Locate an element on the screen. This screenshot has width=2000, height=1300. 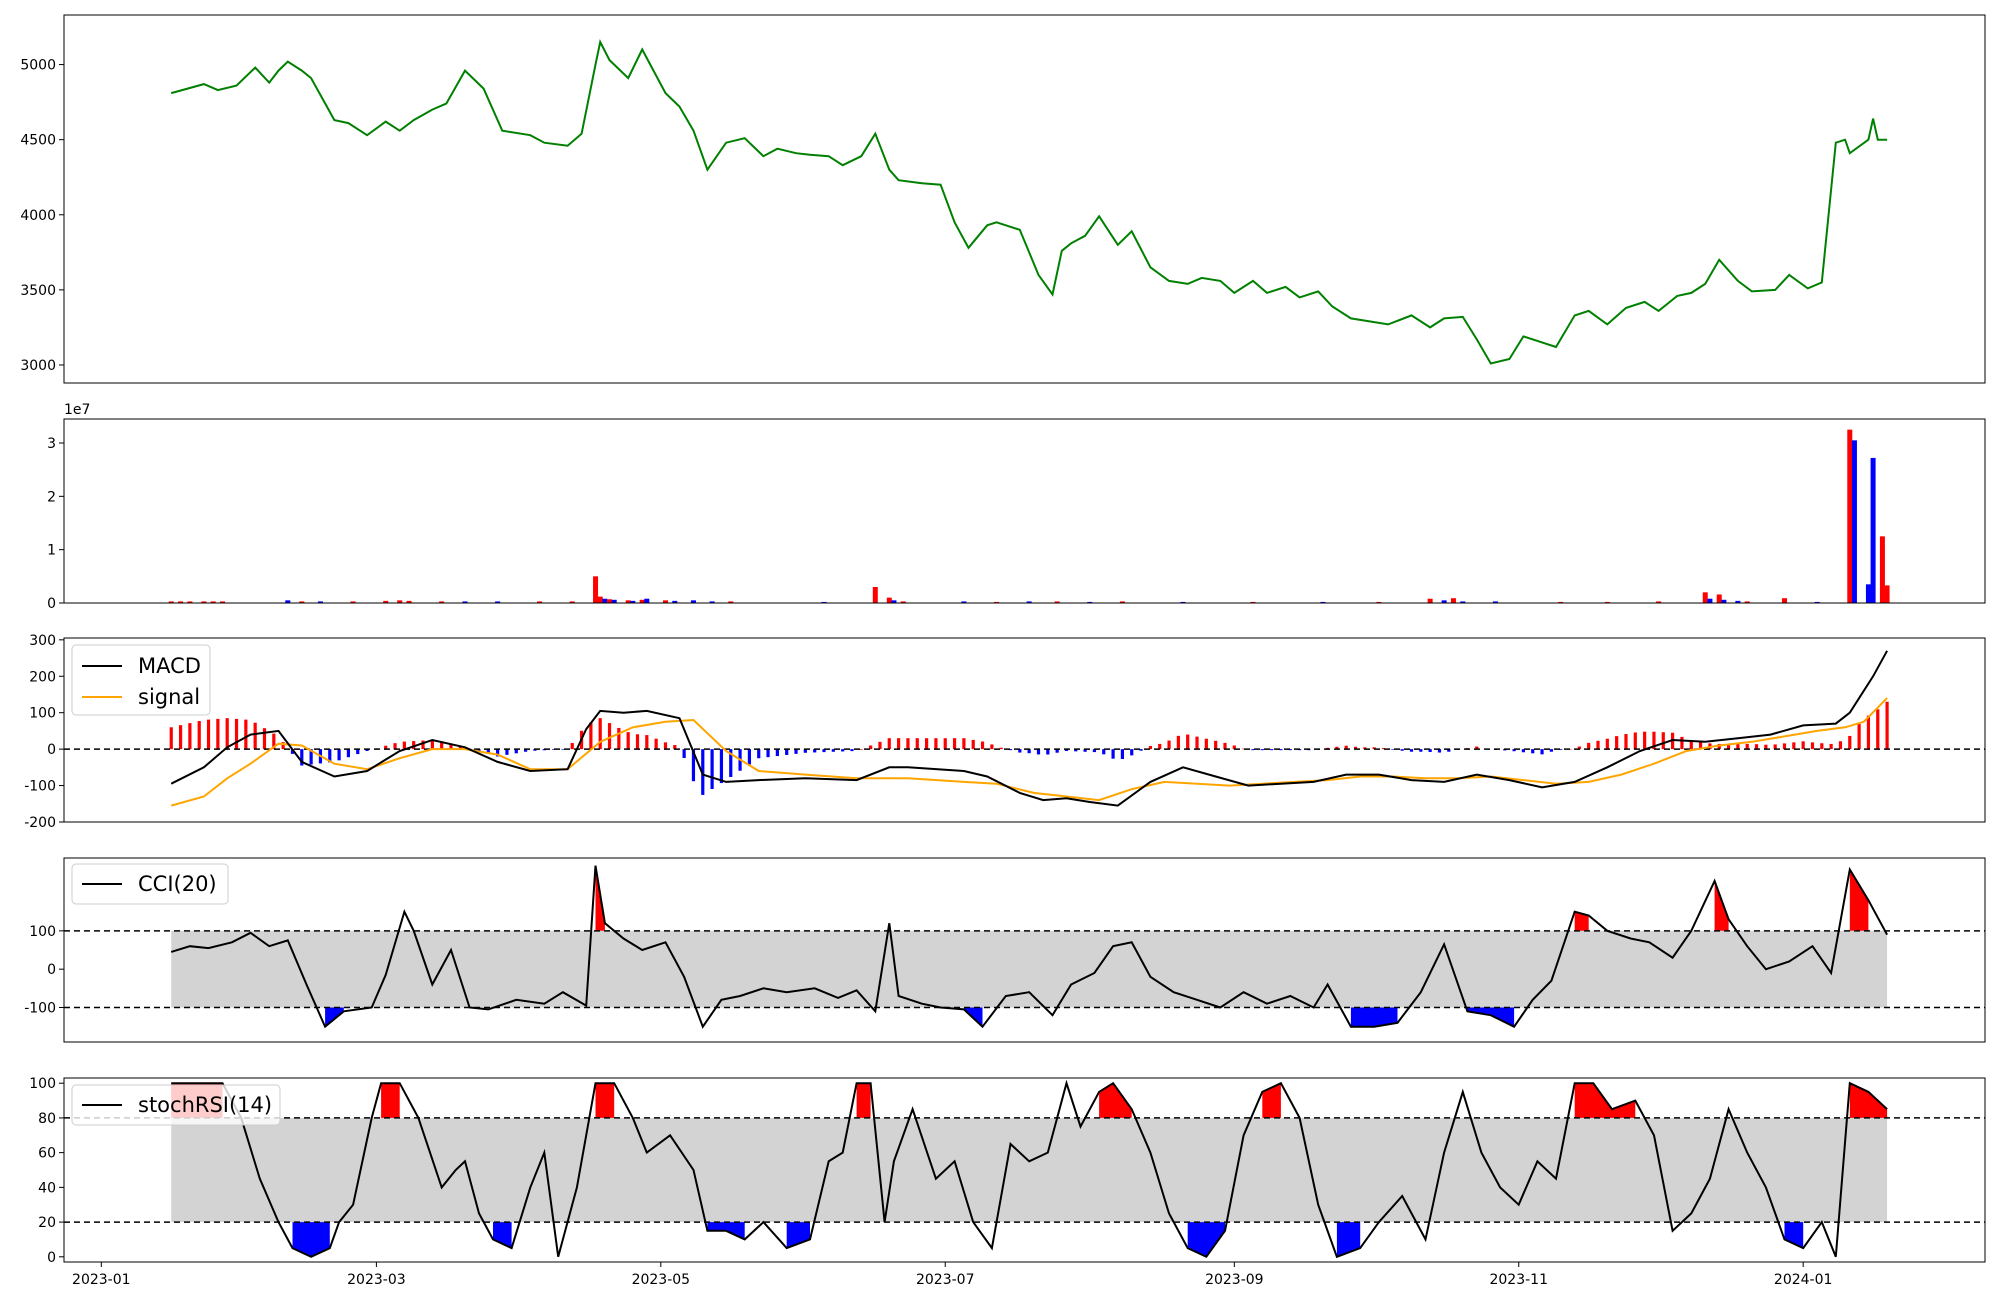
macd-ytick-label: 200 is located at coordinates (42, 677).